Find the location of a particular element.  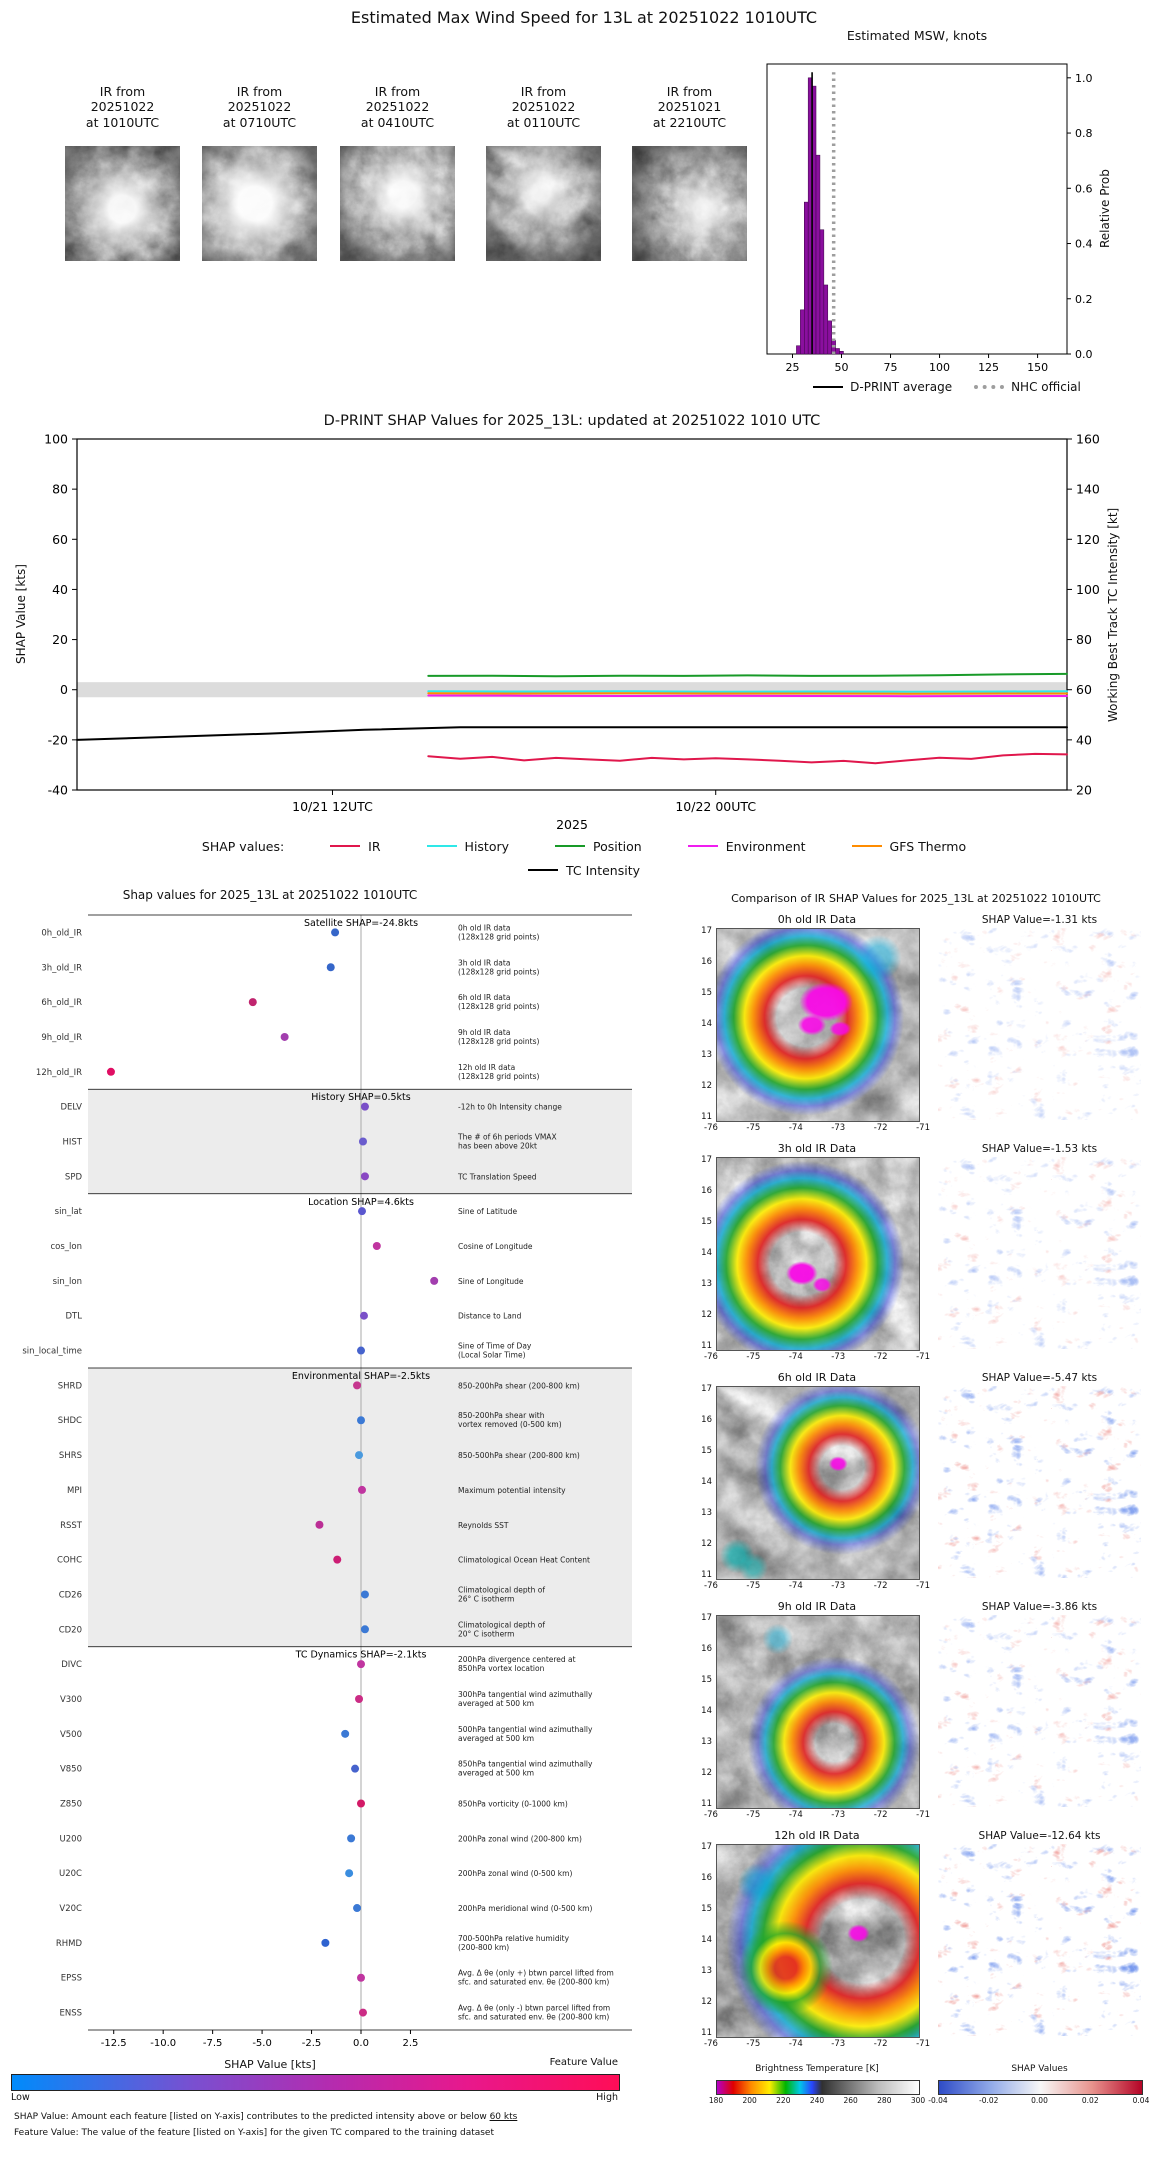

svg-text: (Local Solar Time) is located at coordinates (492, 1355).